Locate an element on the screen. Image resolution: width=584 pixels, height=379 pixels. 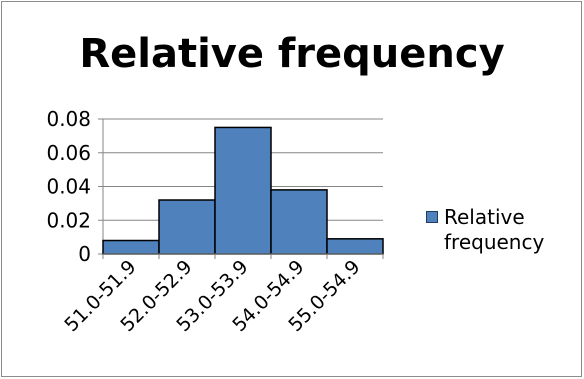
y-tick-label: 0.04 is located at coordinates (68, 187).